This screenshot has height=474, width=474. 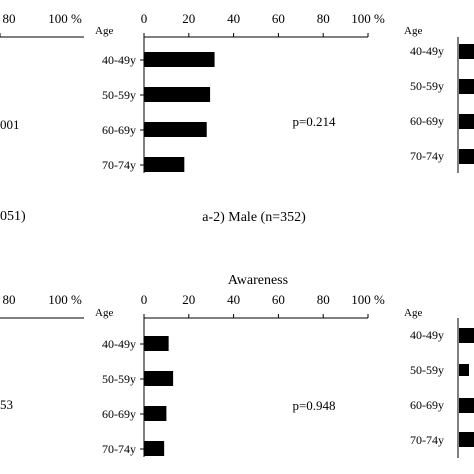 I want to click on right-top-age-label: 40-49y, so click(x=427, y=51).